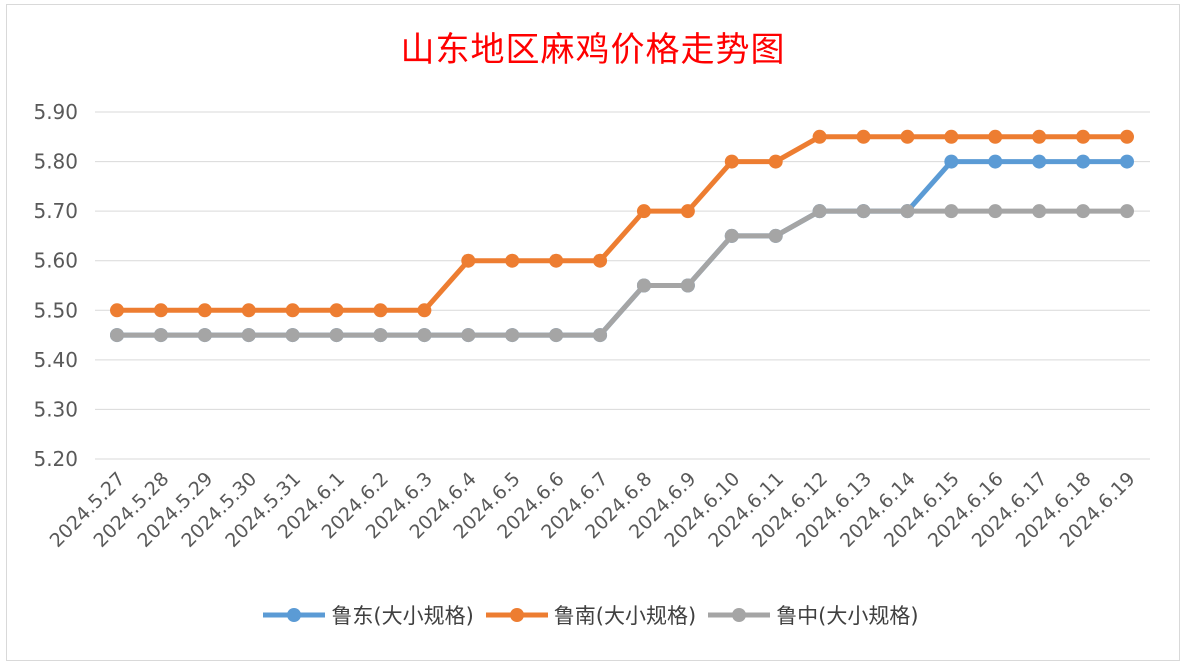  I want to click on y-tick-label: 5.90, so click(55, 112).